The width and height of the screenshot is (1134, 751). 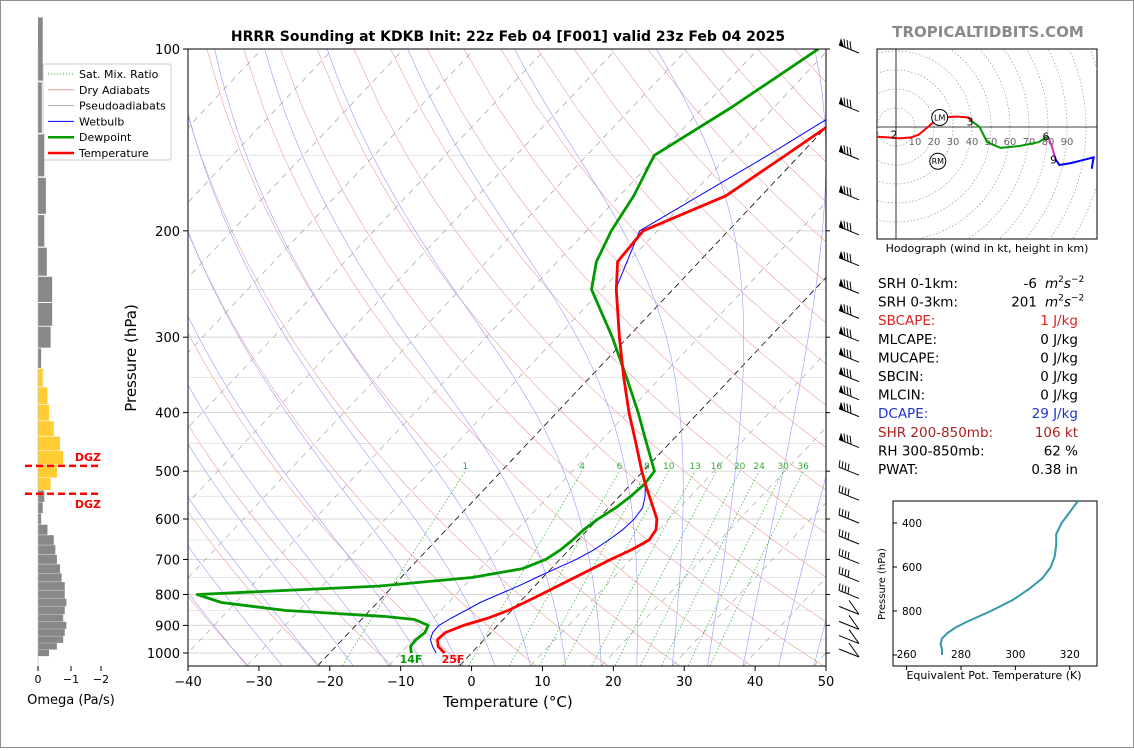 I want to click on mixing-ratio-label: 24, so click(x=759, y=467).